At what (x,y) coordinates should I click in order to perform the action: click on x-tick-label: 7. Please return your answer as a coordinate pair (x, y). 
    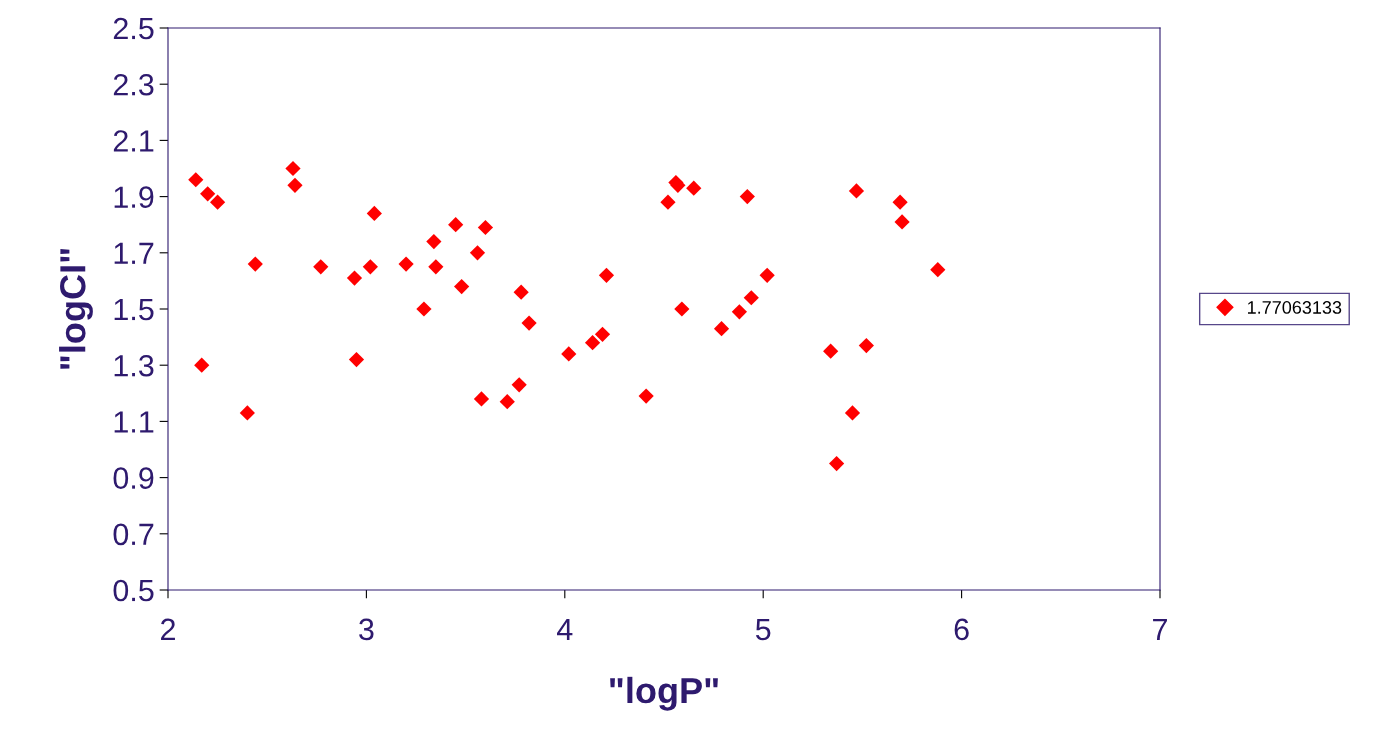
    Looking at the image, I should click on (1160, 629).